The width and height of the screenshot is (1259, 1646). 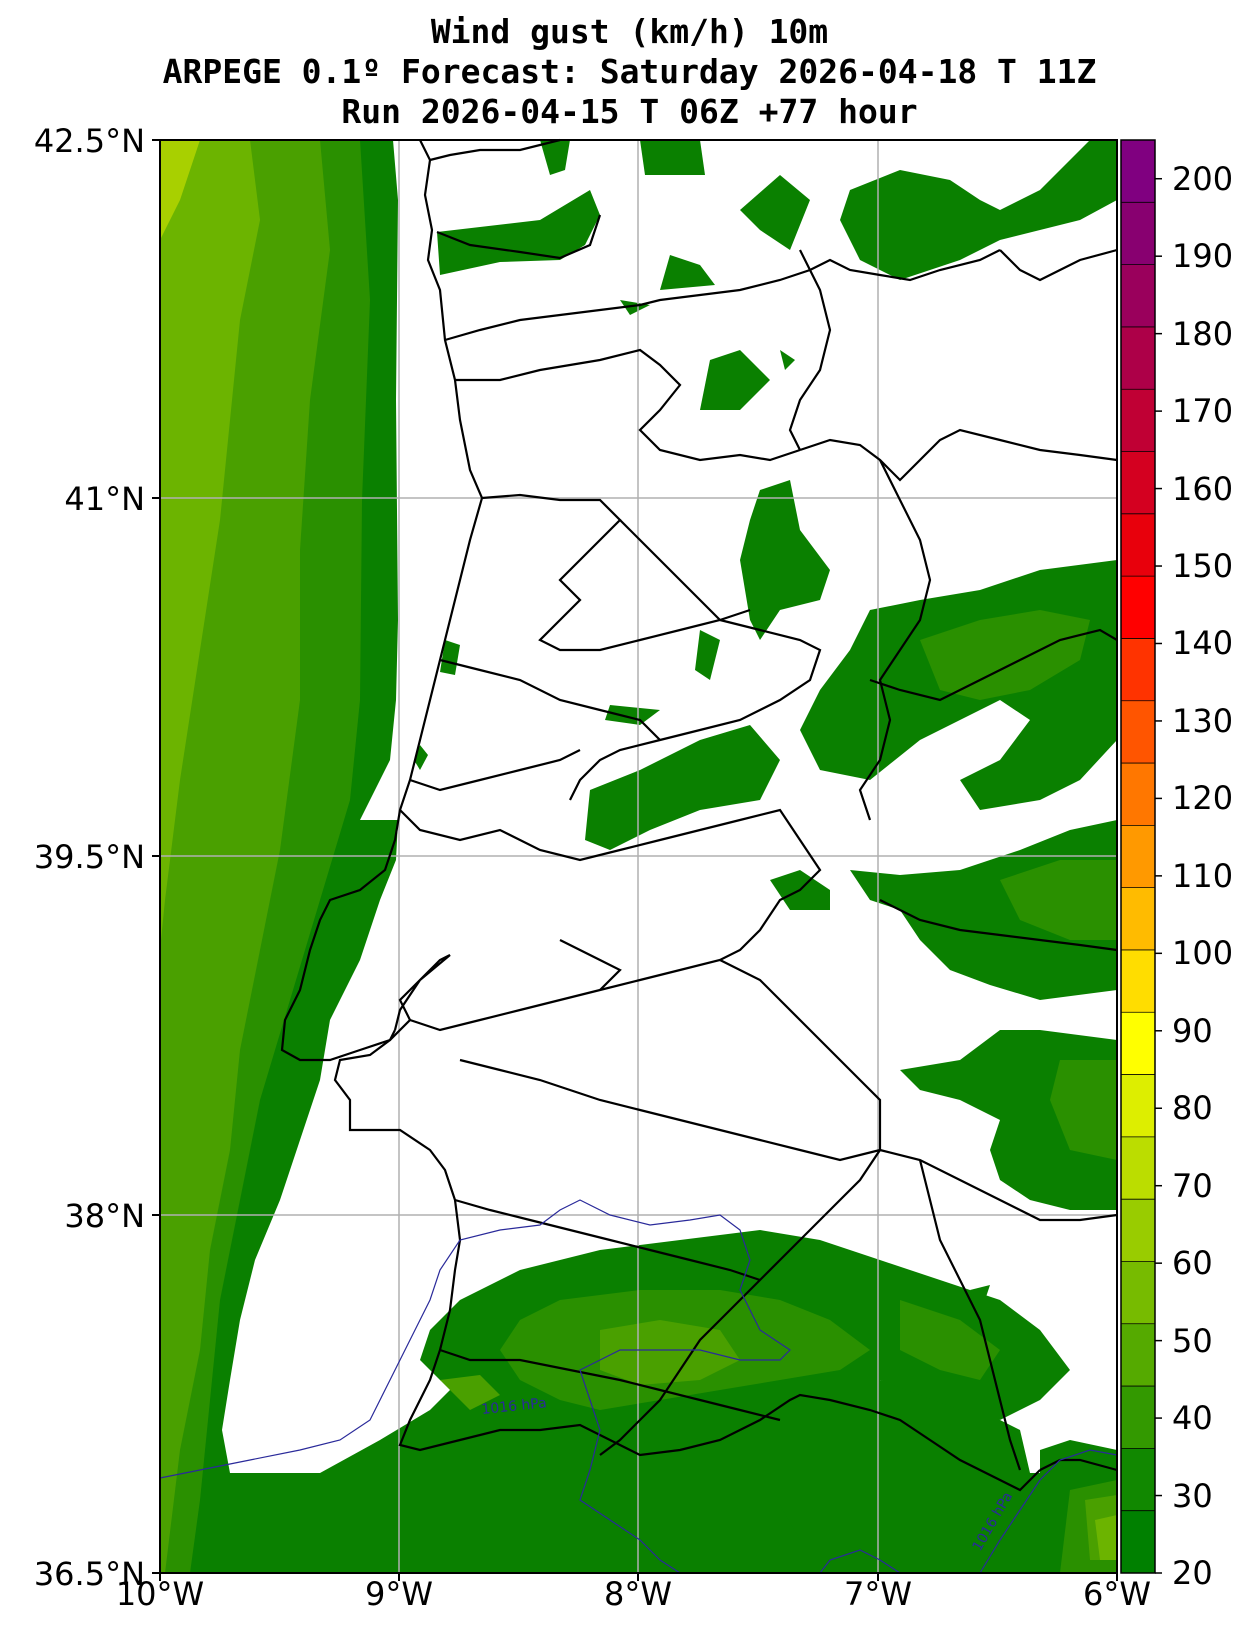 I want to click on colorbar-tick-label: 170, so click(x=1203, y=411).